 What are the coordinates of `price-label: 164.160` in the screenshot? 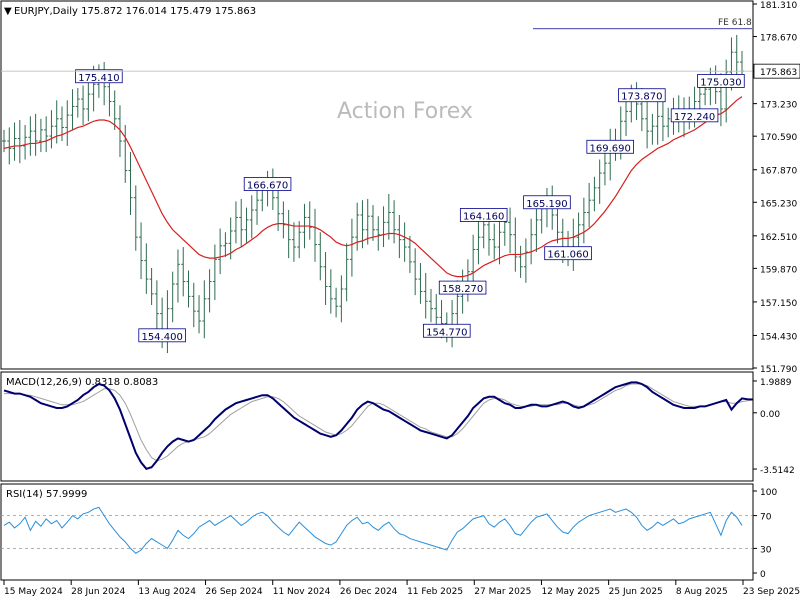 It's located at (483, 216).